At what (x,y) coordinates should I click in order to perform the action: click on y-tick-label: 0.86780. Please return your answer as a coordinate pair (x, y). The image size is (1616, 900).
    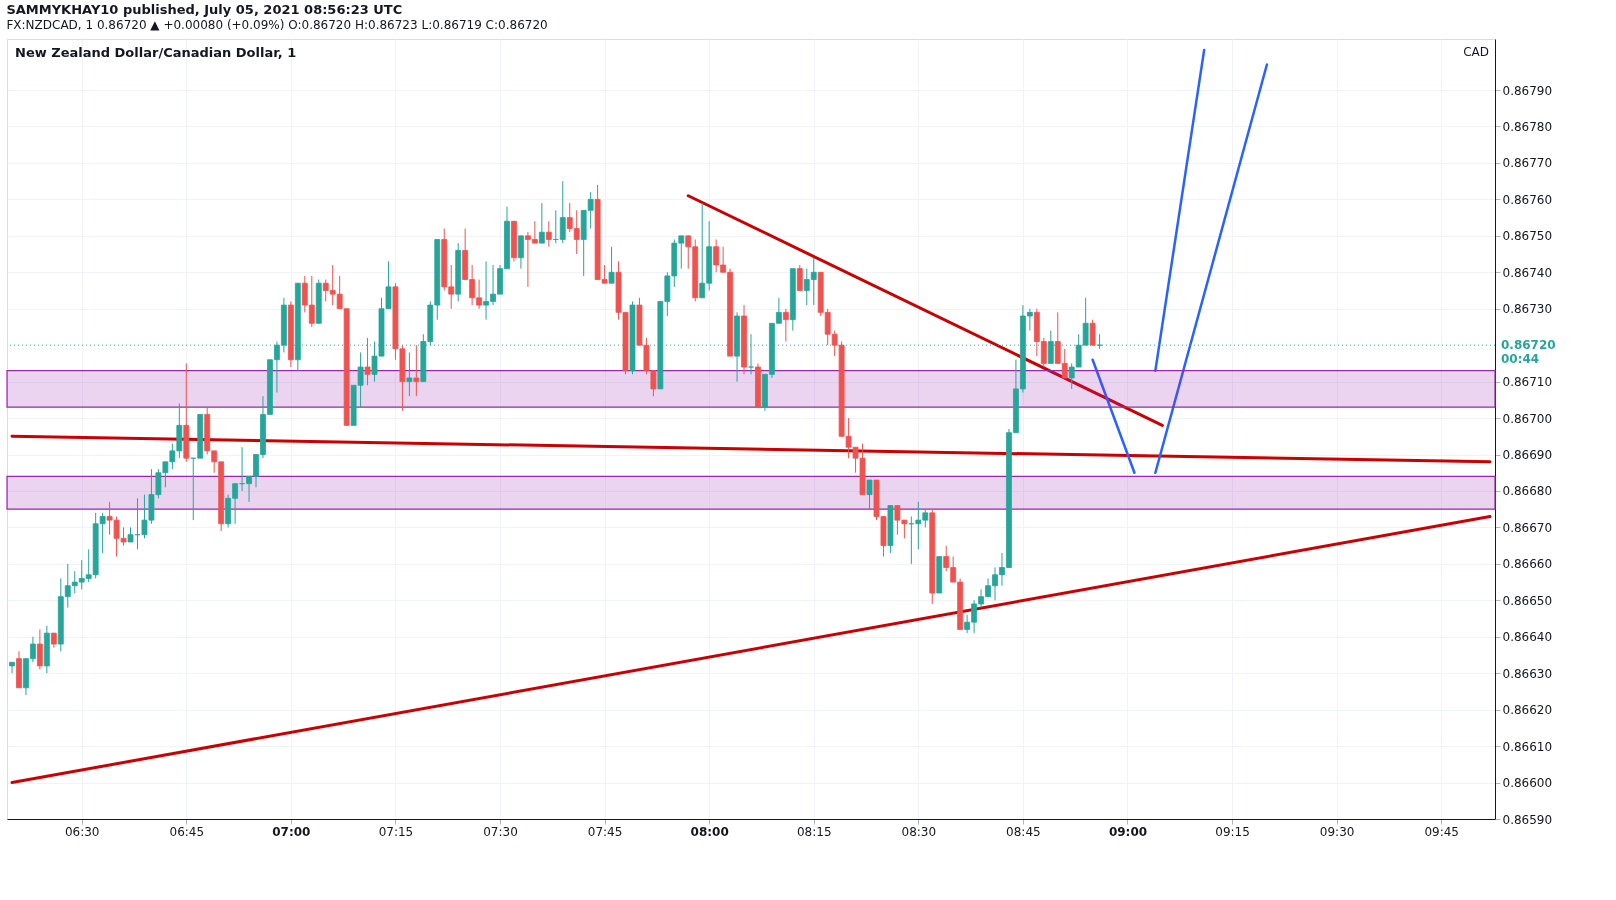
    Looking at the image, I should click on (1527, 126).